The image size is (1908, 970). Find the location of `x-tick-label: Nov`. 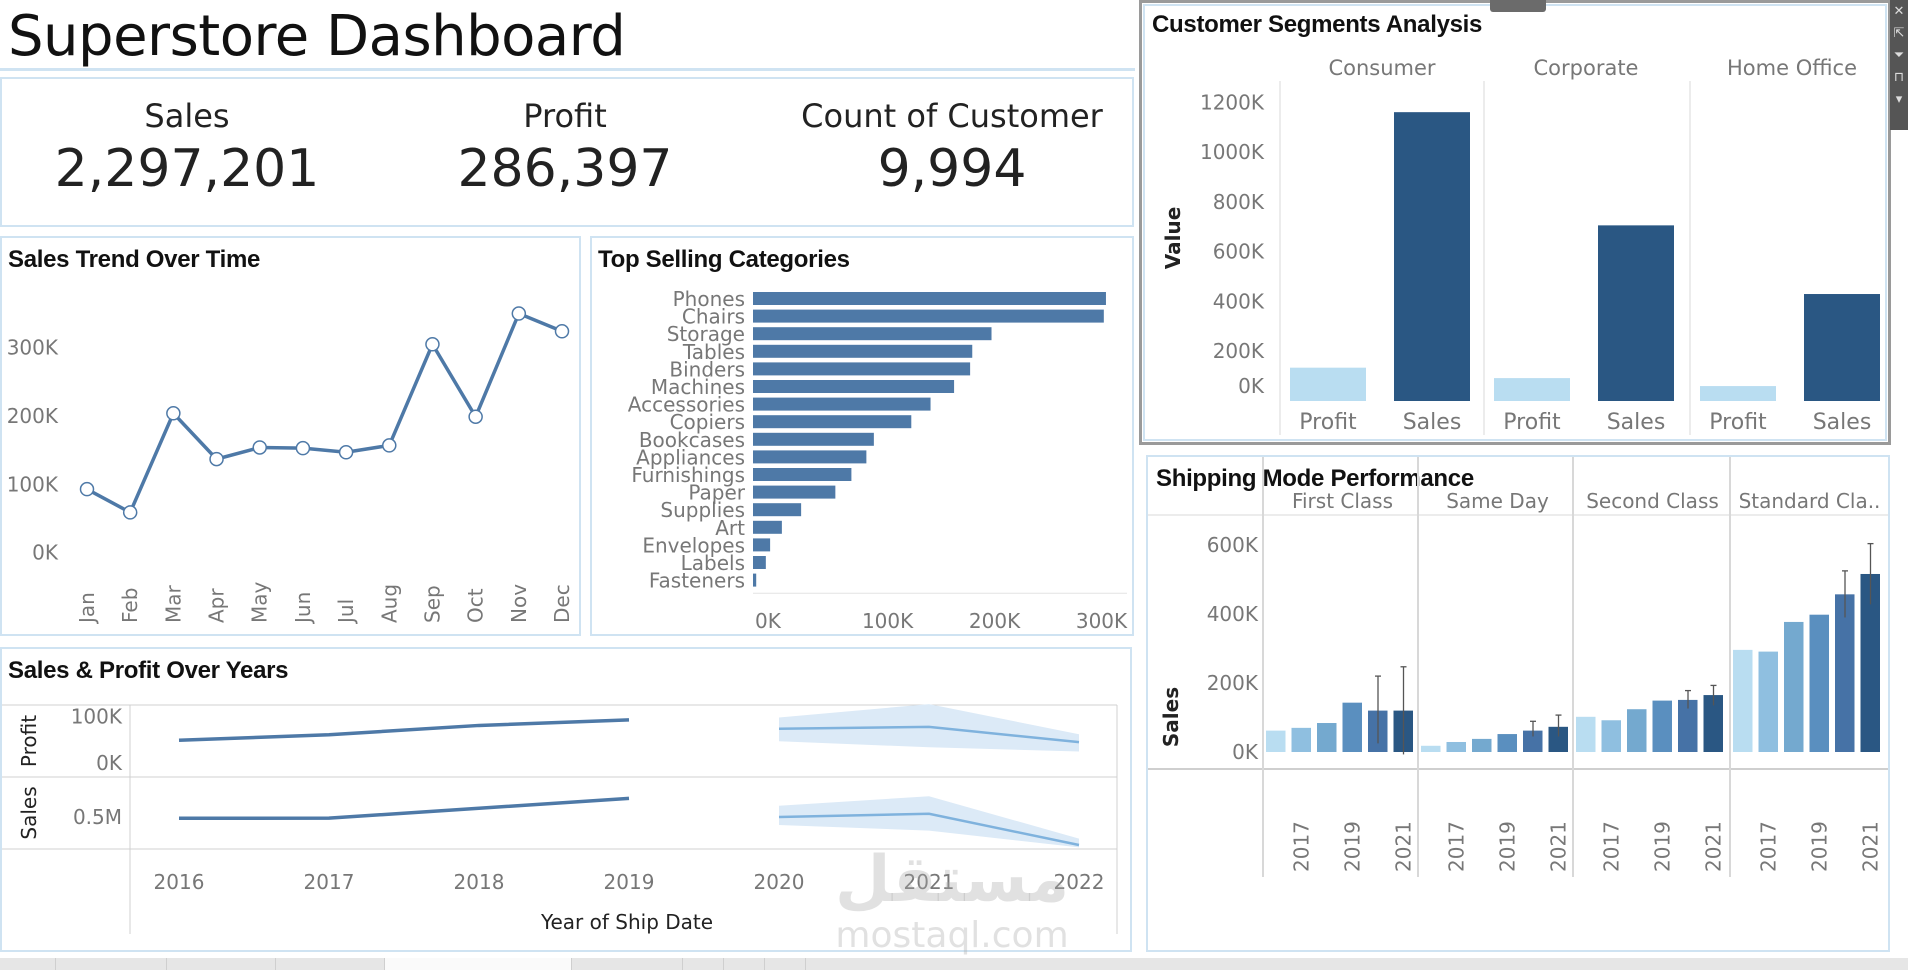

x-tick-label: Nov is located at coordinates (519, 603).